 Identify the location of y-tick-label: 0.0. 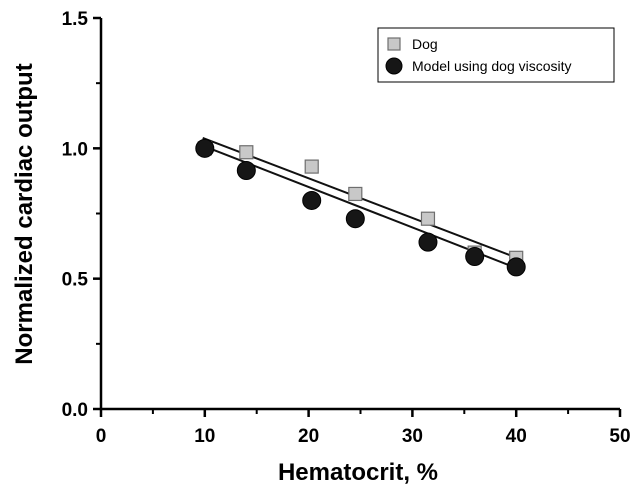
(75, 410).